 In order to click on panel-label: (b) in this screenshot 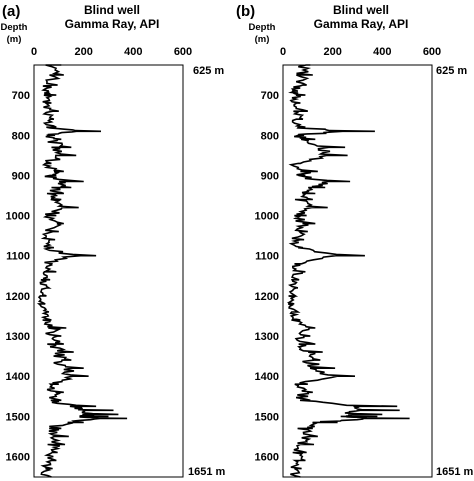, I will do `click(245, 11)`.